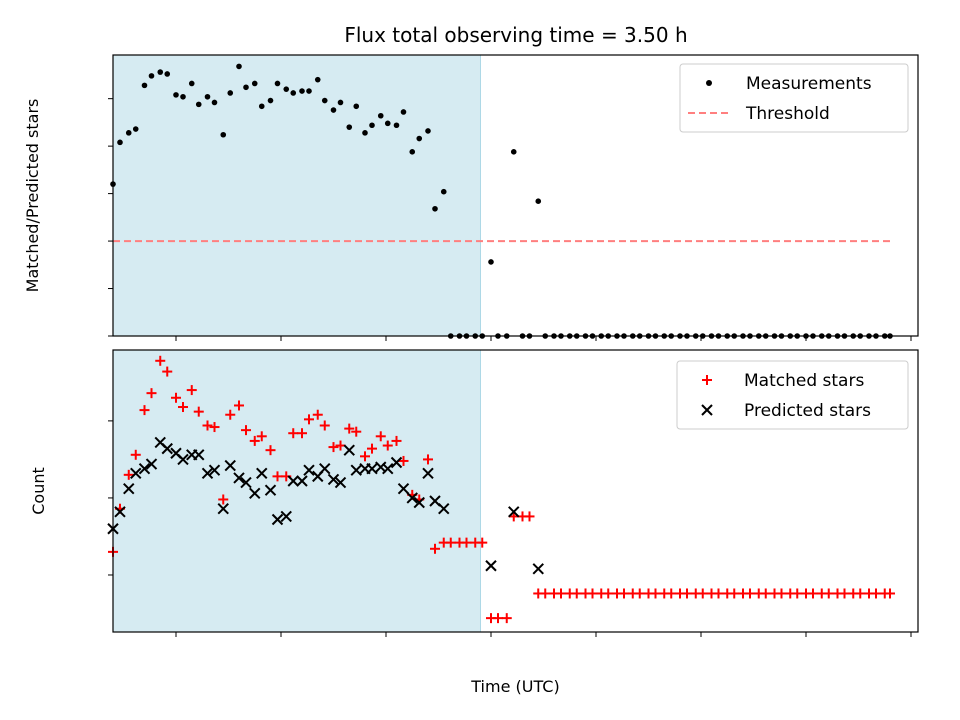  What do you see at coordinates (325, 505) in the screenshot?
I see `predicted-points` at bounding box center [325, 505].